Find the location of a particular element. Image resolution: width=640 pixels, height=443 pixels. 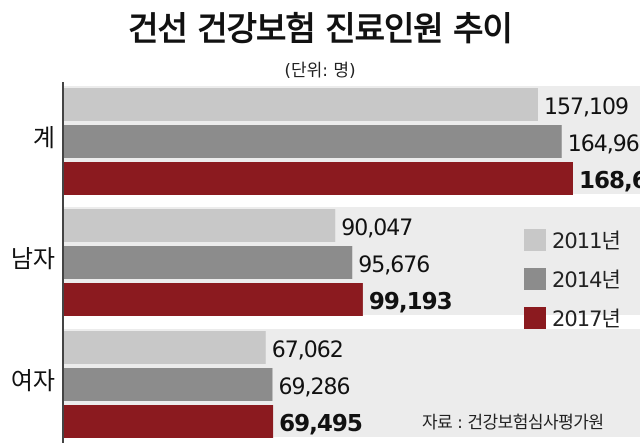

legend-item-2014: 2014년 is located at coordinates (572, 279).